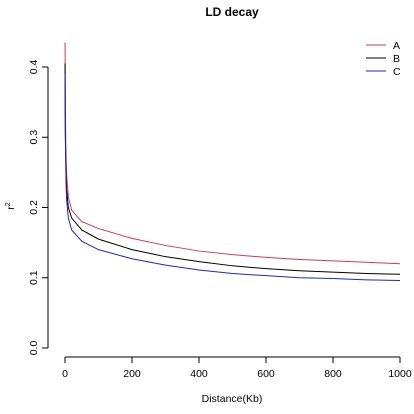  Describe the element at coordinates (400, 374) in the screenshot. I see `x-tick-label: 1000` at that location.